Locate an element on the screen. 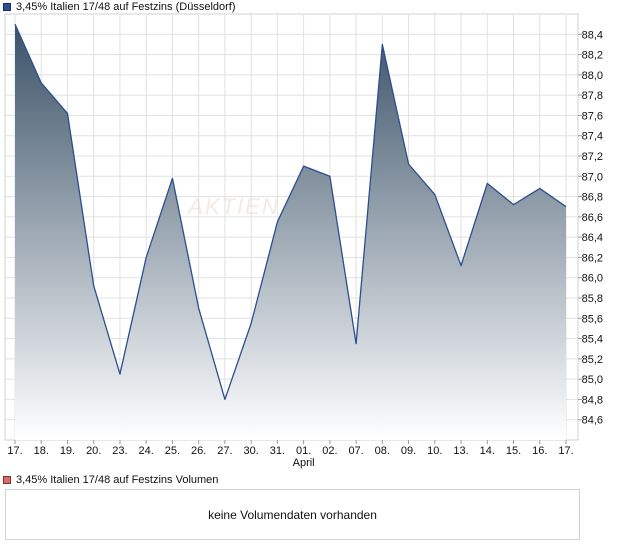  x-tick-label: 25. is located at coordinates (172, 451).